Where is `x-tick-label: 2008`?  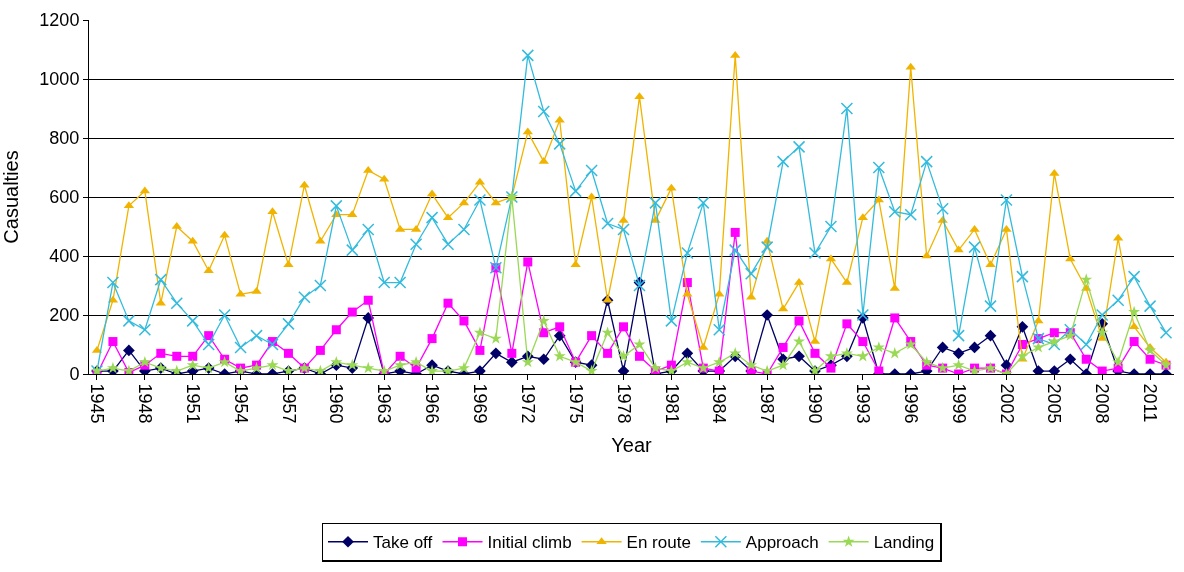
x-tick-label: 2008 is located at coordinates (1102, 403).